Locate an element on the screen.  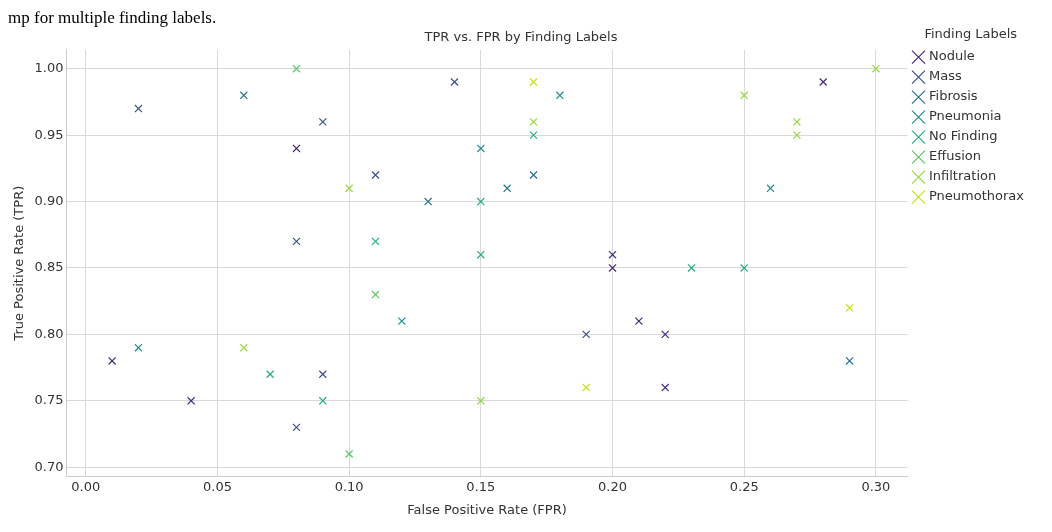
legend-title: Finding Labels is located at coordinates (971, 33).